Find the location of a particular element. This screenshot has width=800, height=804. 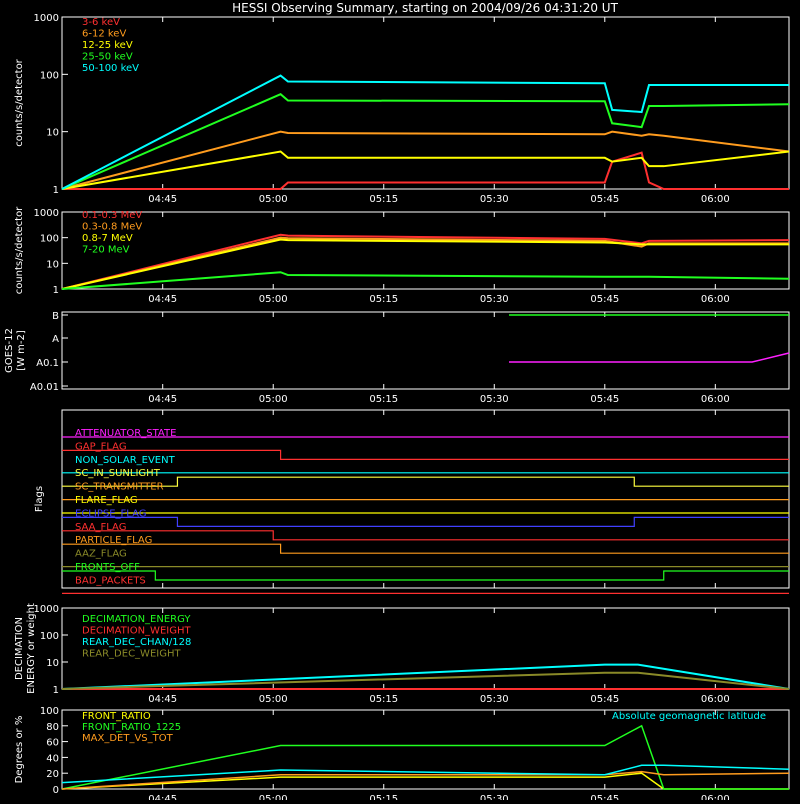

y-axis-label: Degrees or % is located at coordinates (19, 750).